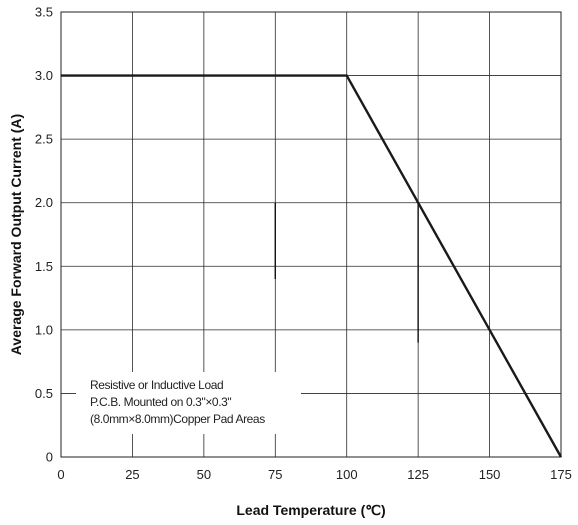  I want to click on x-tick-label: 50, so click(204, 474).